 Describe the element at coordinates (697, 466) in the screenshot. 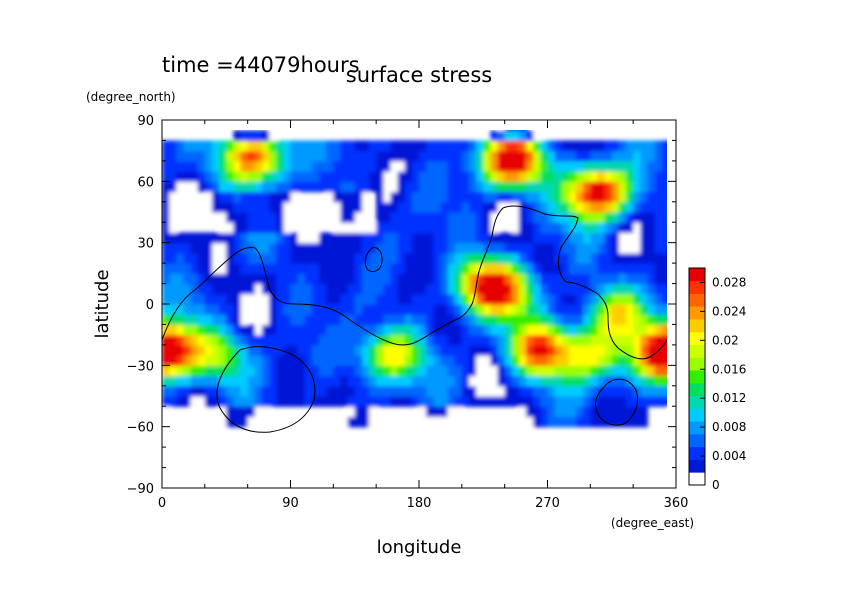

I see `colorbar-swatch` at that location.